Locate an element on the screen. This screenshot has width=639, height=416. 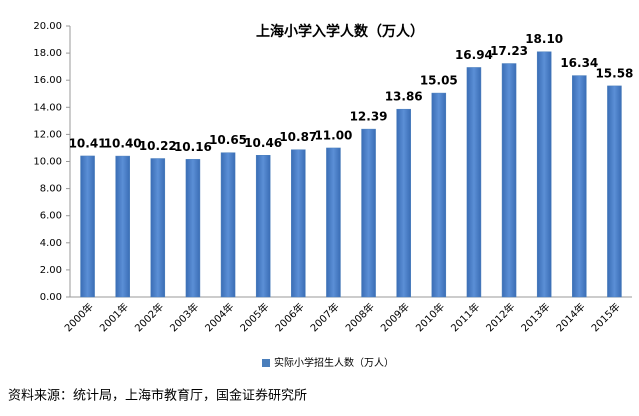
value-label: 10.40 is located at coordinates (123, 144).